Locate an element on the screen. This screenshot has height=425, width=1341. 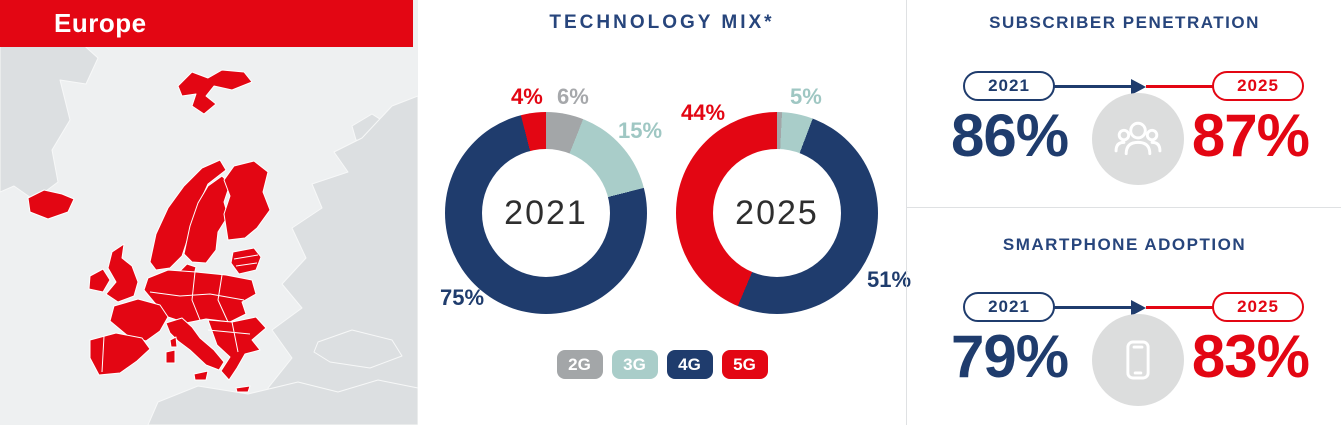
map-red-crete is located at coordinates (243, 389).